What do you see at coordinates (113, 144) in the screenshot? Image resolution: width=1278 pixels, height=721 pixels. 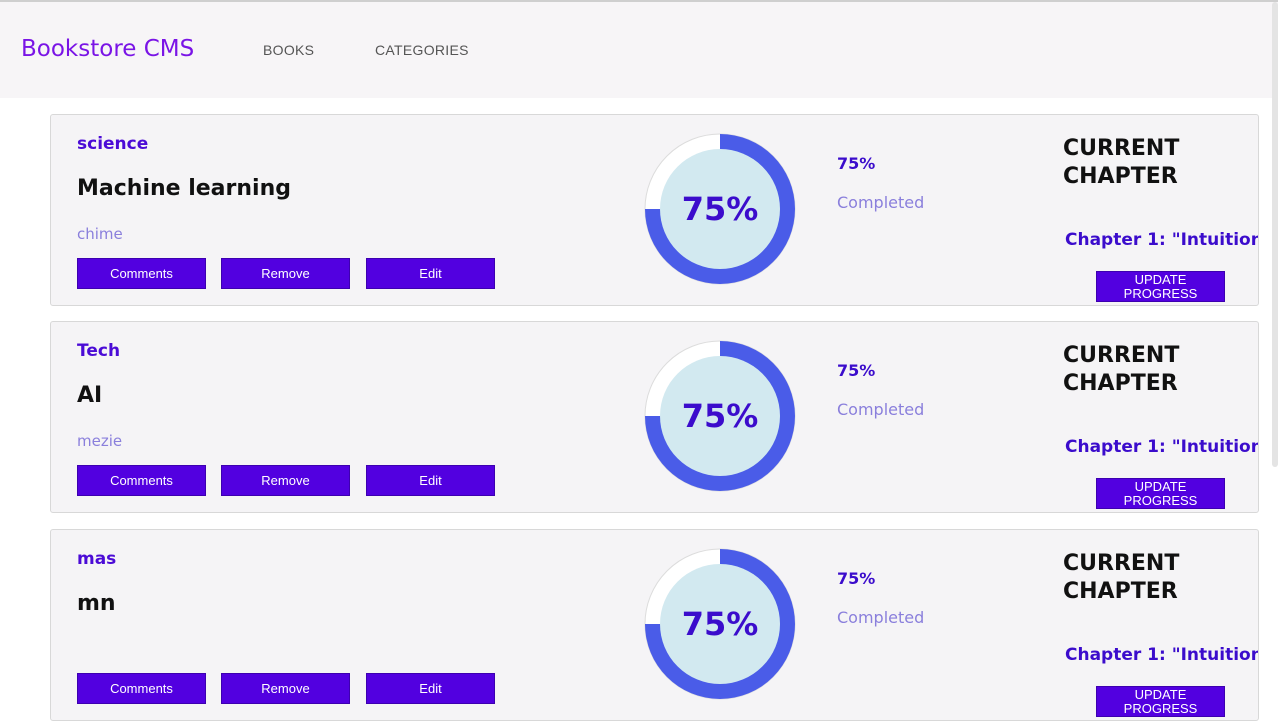 I see `book-category: science` at bounding box center [113, 144].